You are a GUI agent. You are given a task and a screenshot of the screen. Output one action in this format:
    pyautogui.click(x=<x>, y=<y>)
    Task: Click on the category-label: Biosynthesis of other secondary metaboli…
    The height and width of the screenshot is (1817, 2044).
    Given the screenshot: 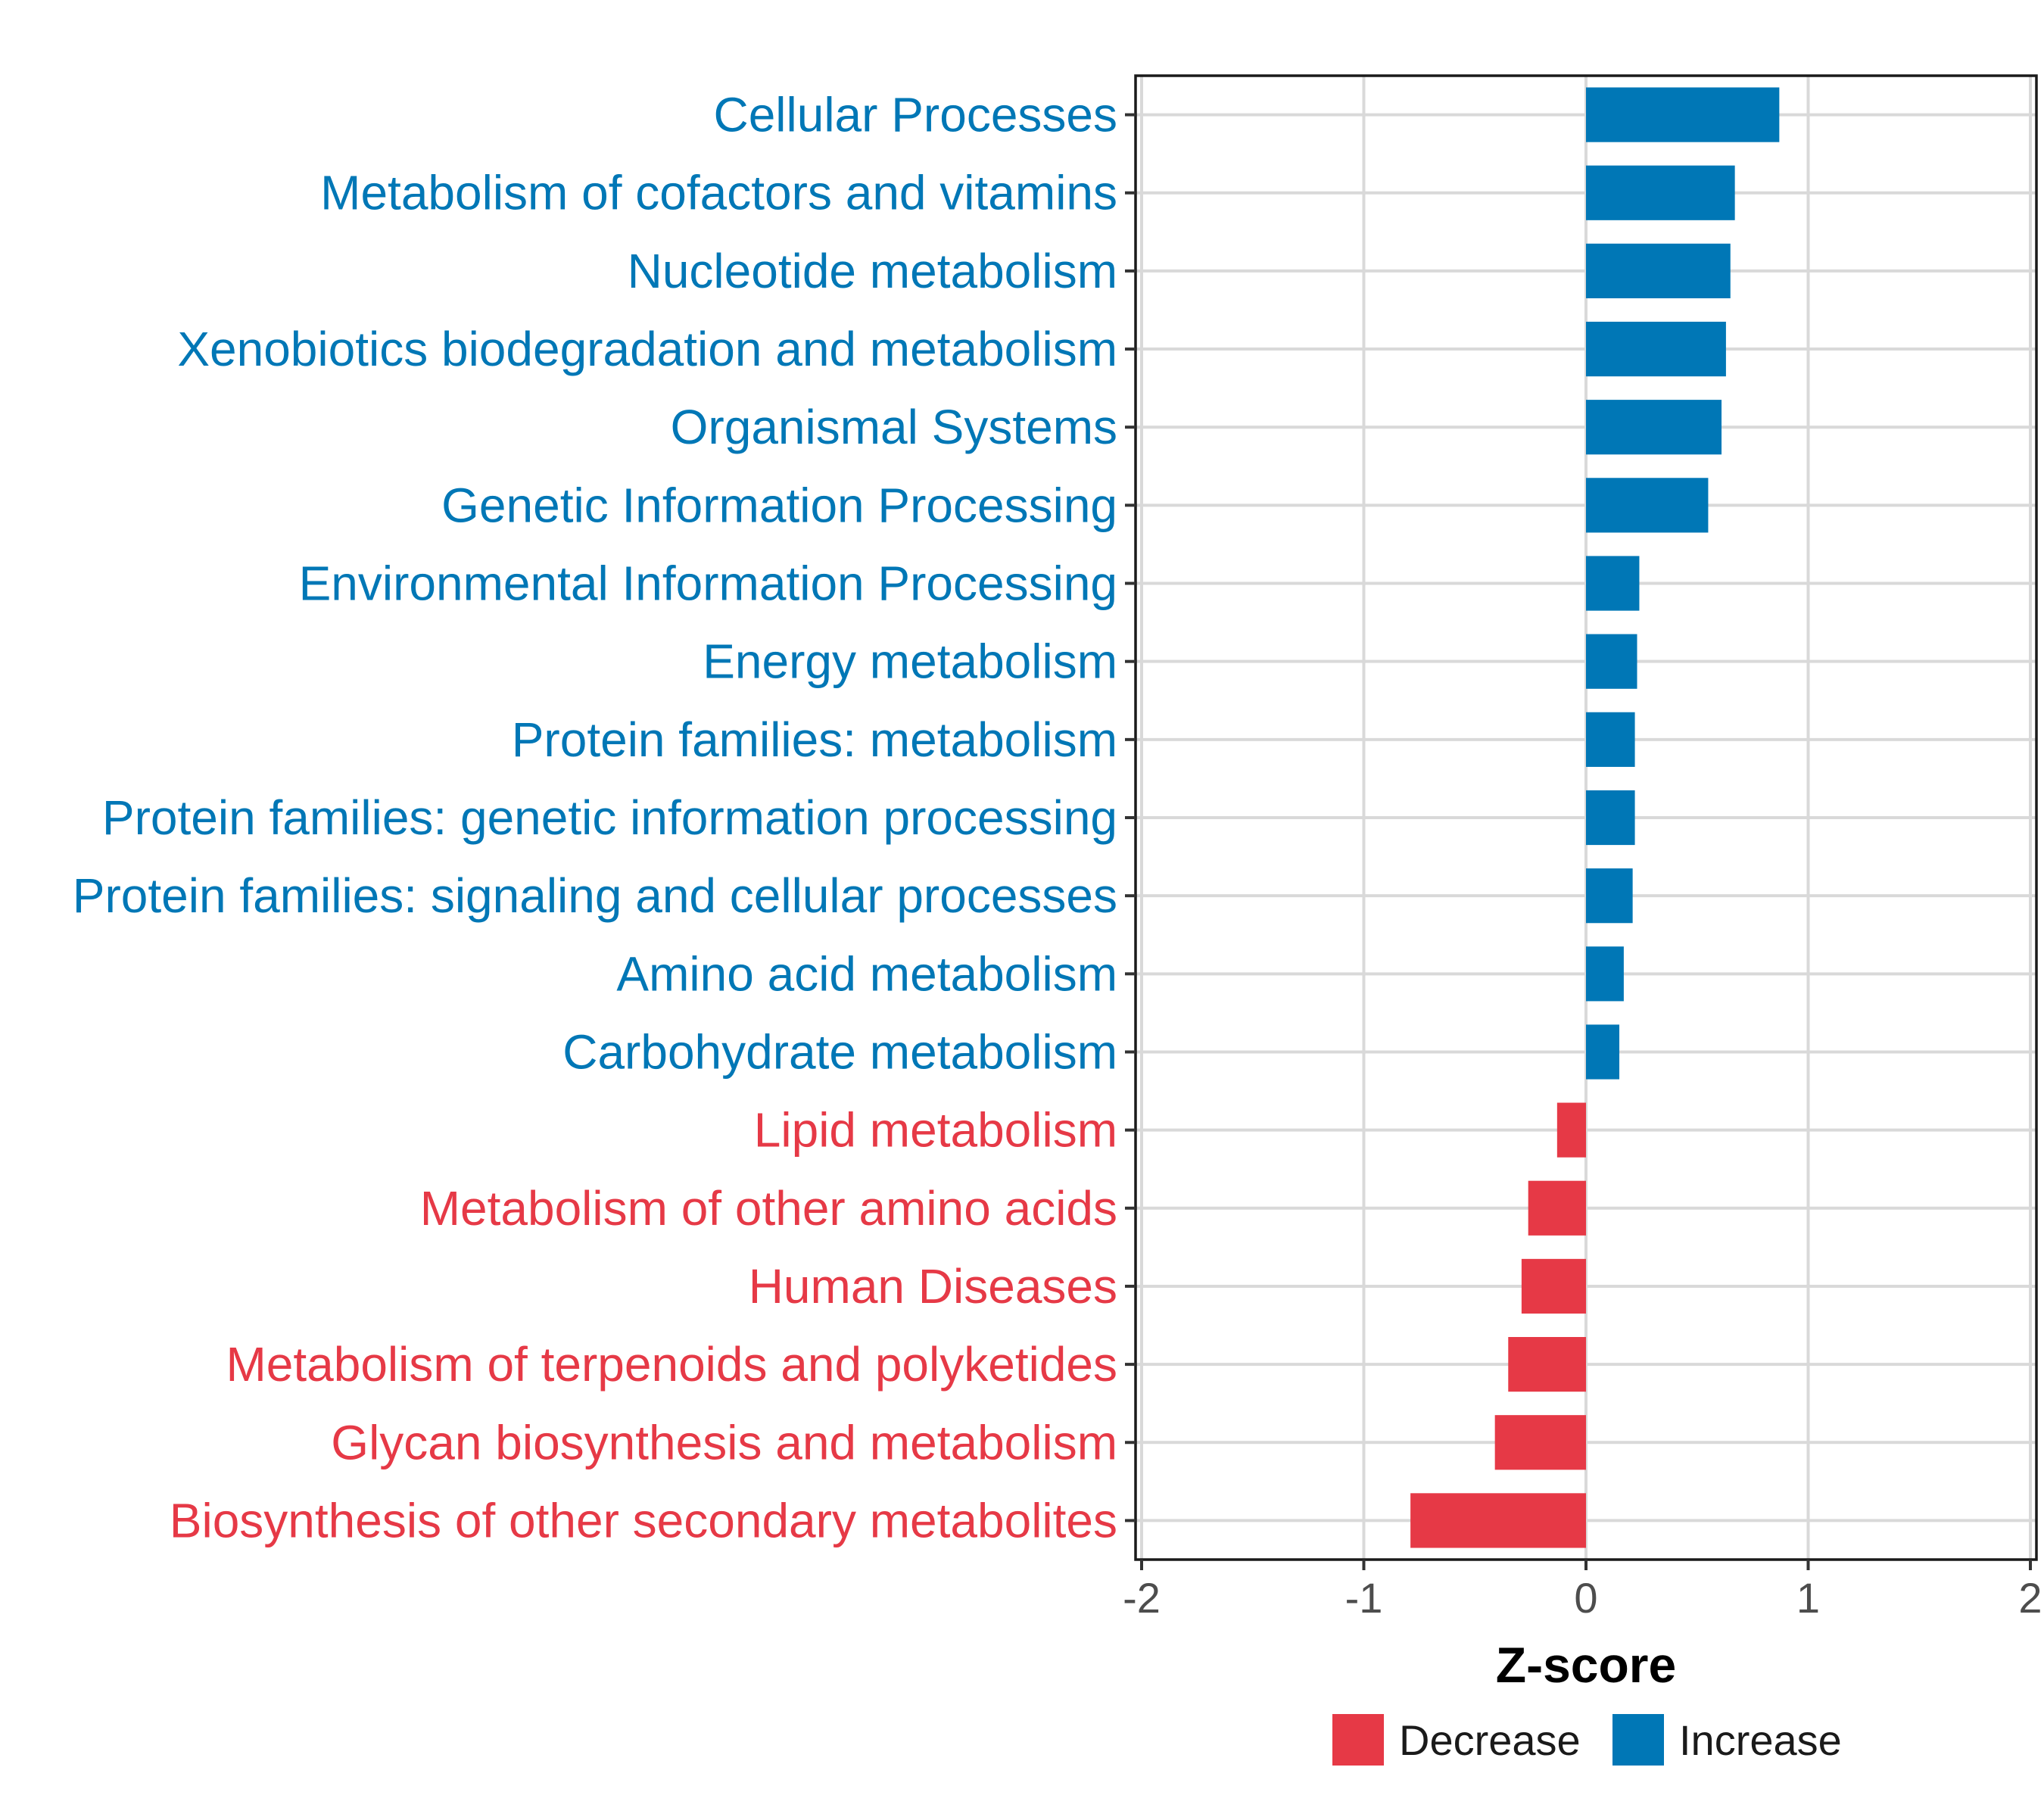 What is the action you would take?
    pyautogui.click(x=643, y=1520)
    